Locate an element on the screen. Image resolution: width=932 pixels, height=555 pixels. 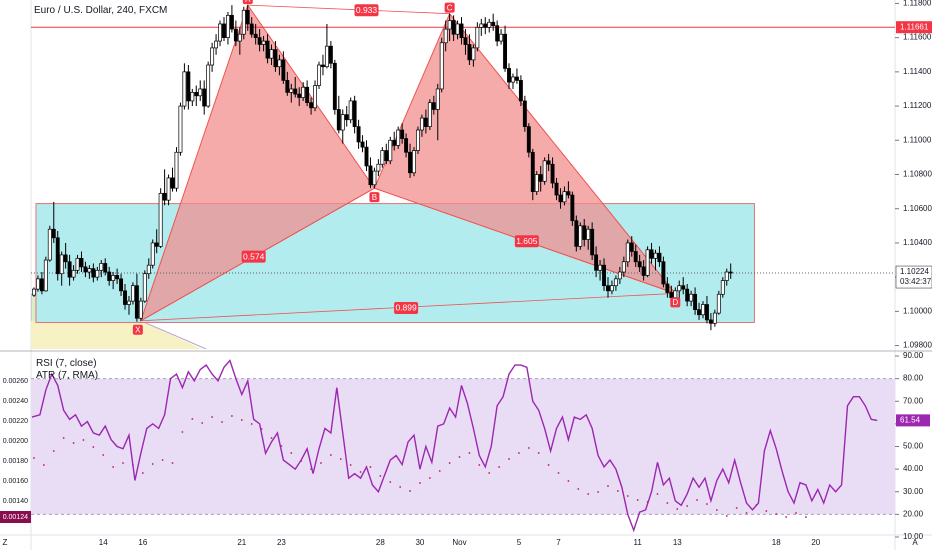
pattern-point-x: X is located at coordinates (137, 329).